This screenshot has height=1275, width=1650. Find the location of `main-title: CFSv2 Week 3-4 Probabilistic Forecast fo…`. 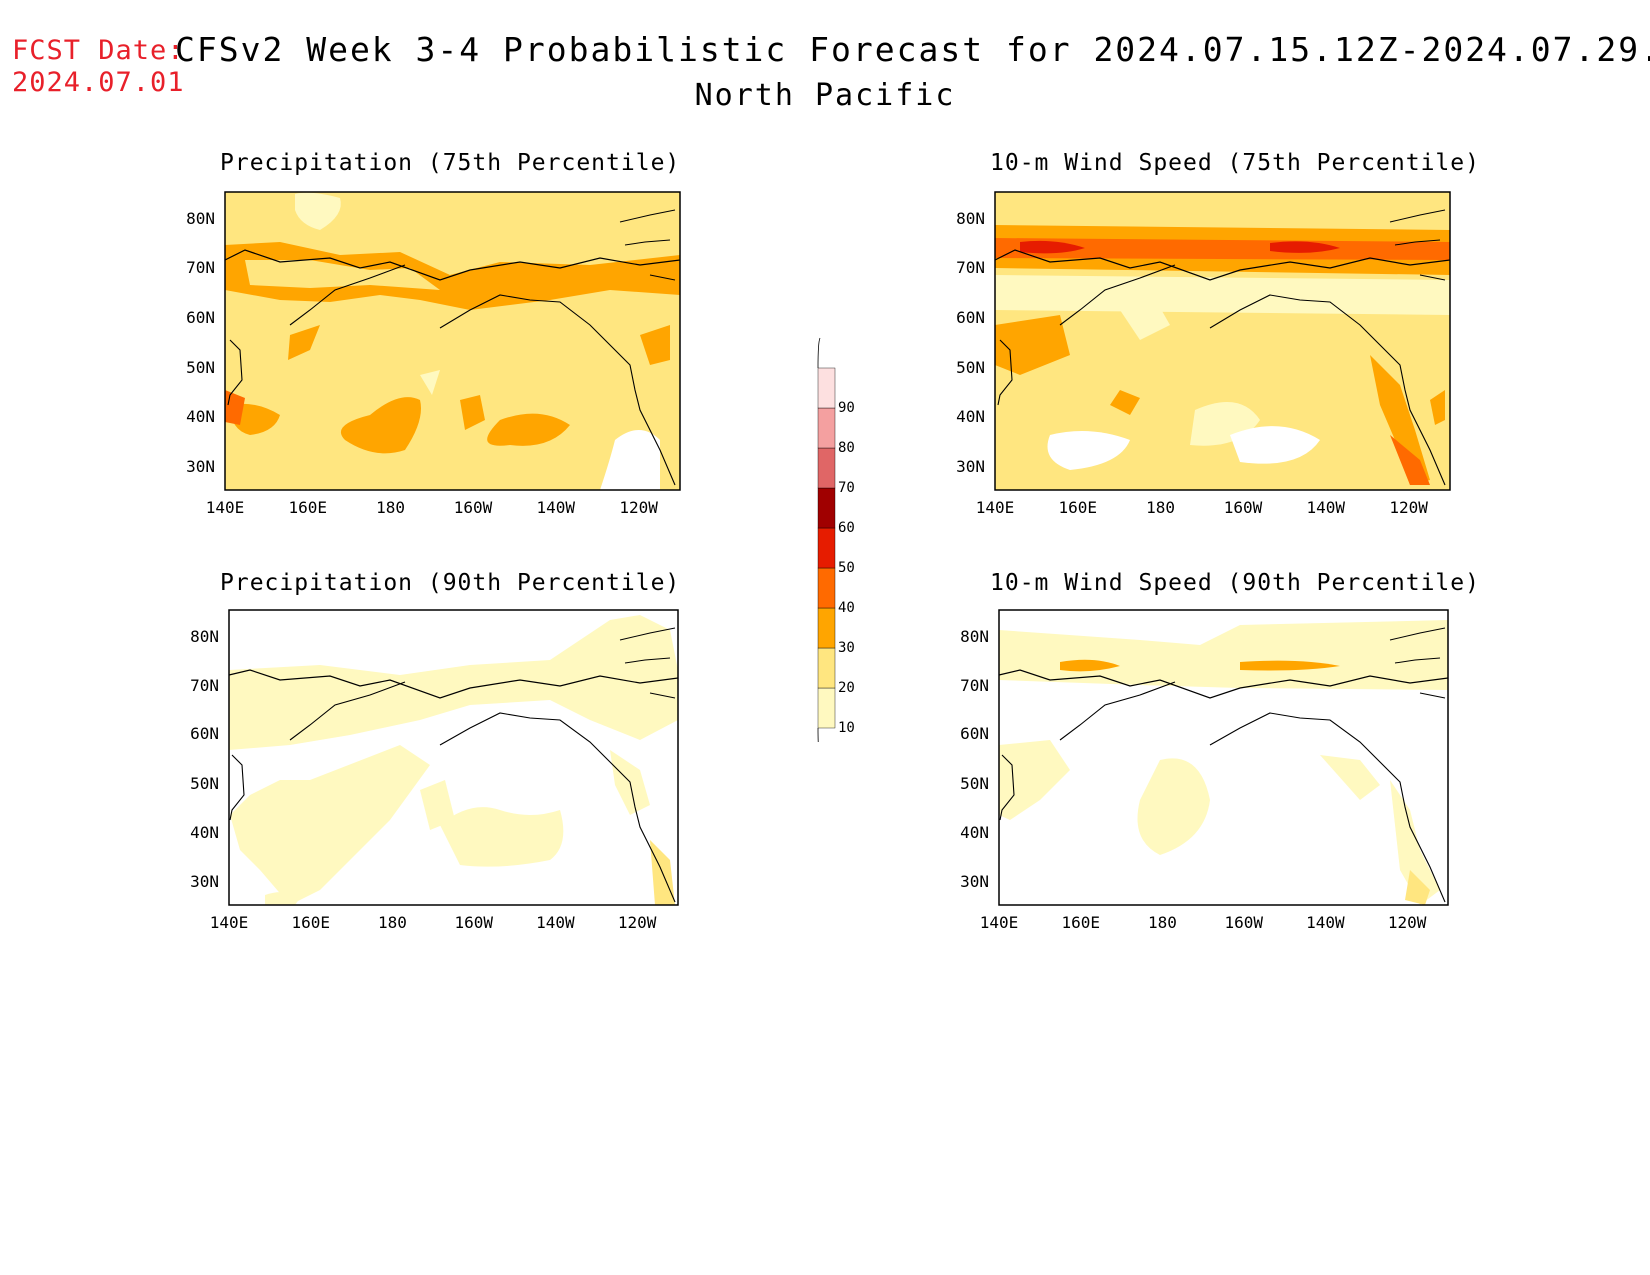

main-title: CFSv2 Week 3-4 Probabilistic Forecast fo… is located at coordinates (912, 49).